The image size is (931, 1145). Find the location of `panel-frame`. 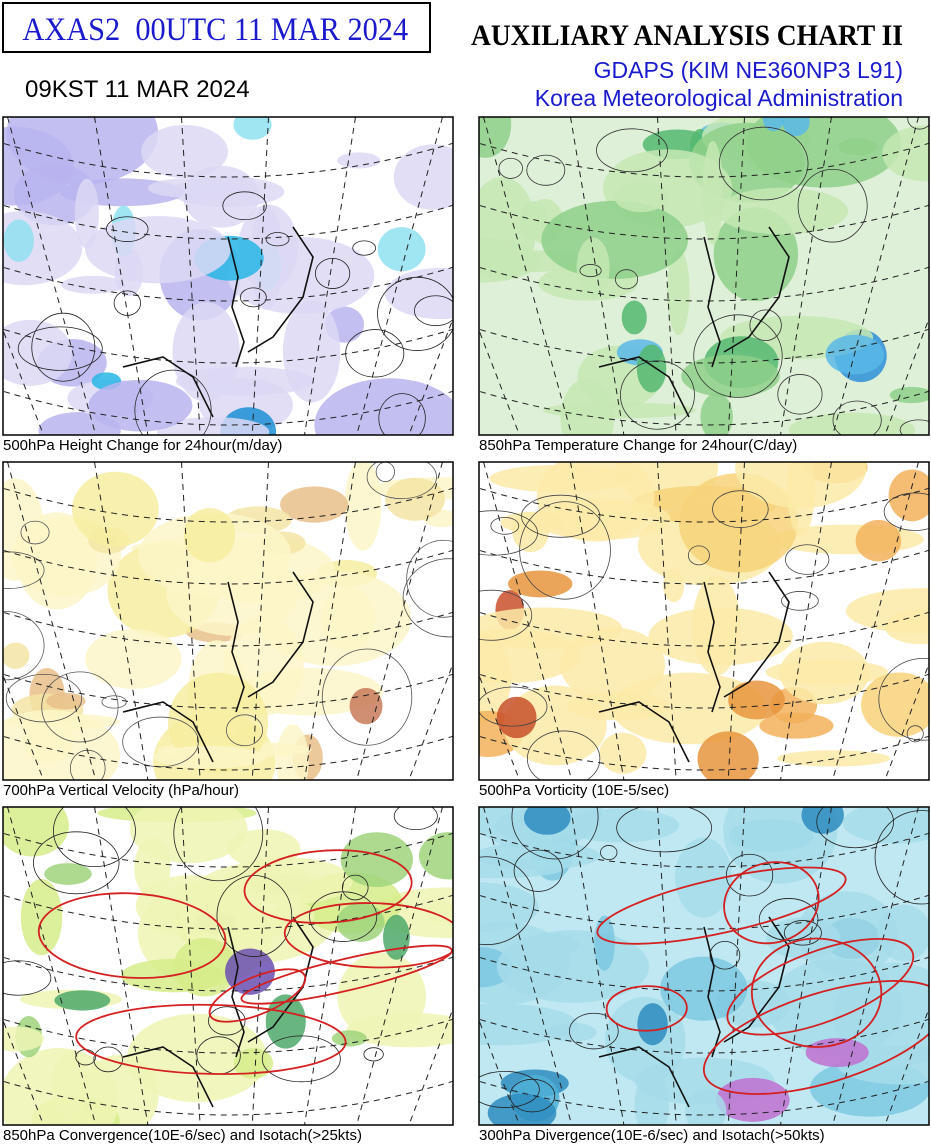

panel-frame is located at coordinates (228, 966).